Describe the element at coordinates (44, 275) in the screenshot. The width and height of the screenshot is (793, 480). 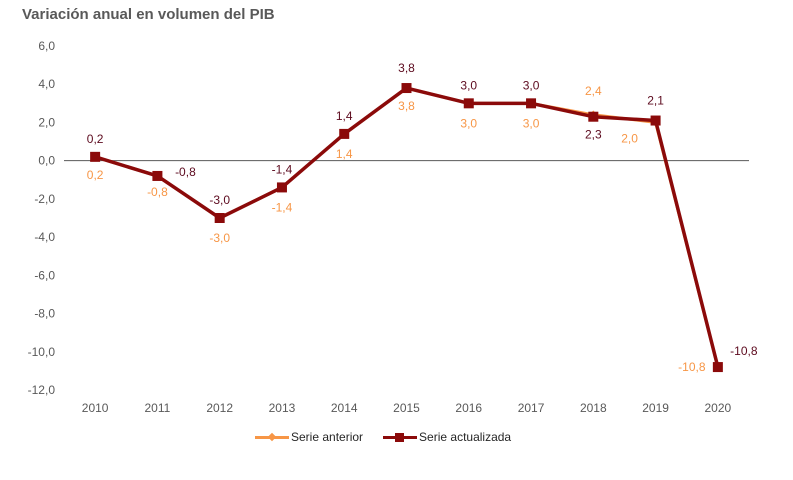
I see `y-tick-label: -6,0` at that location.